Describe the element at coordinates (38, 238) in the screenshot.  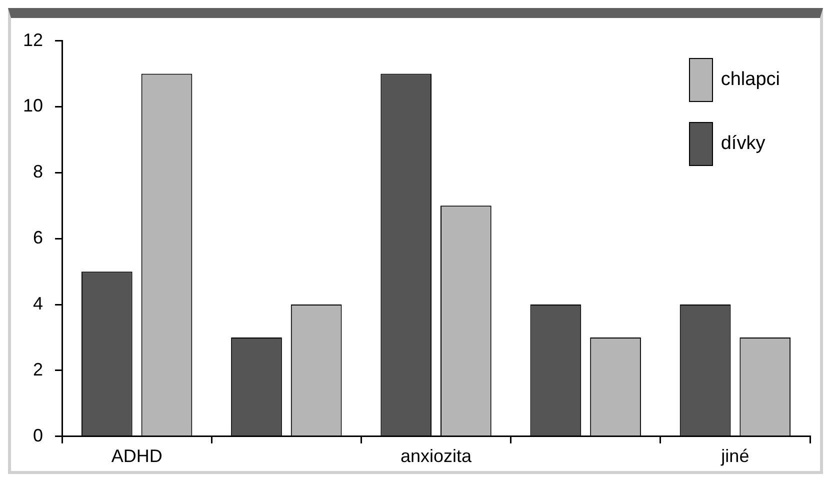
I see `y-tick-label: 6` at that location.